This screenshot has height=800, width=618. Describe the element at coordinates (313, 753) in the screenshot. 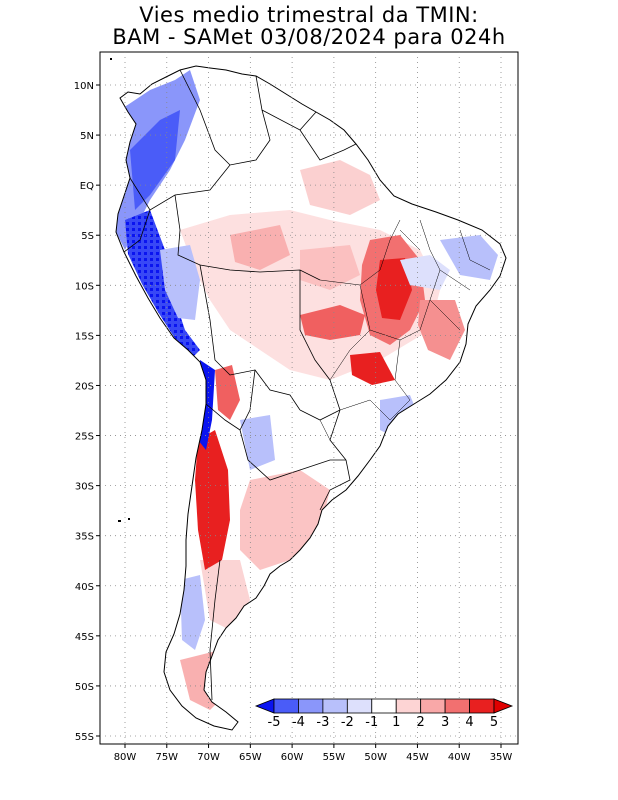

I see `longitude-labels: 80W 75W 70W 65W 60W 55W 50W 45W 40W 35W` at that location.